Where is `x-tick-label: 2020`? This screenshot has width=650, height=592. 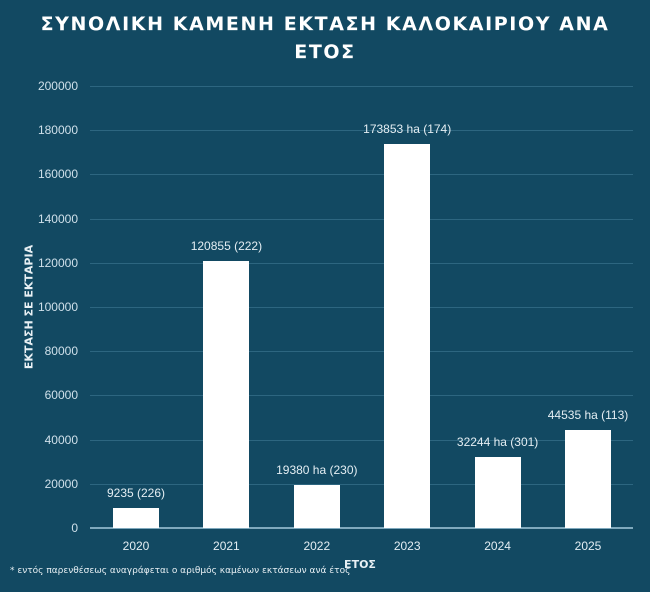
x-tick-label: 2020 is located at coordinates (136, 546).